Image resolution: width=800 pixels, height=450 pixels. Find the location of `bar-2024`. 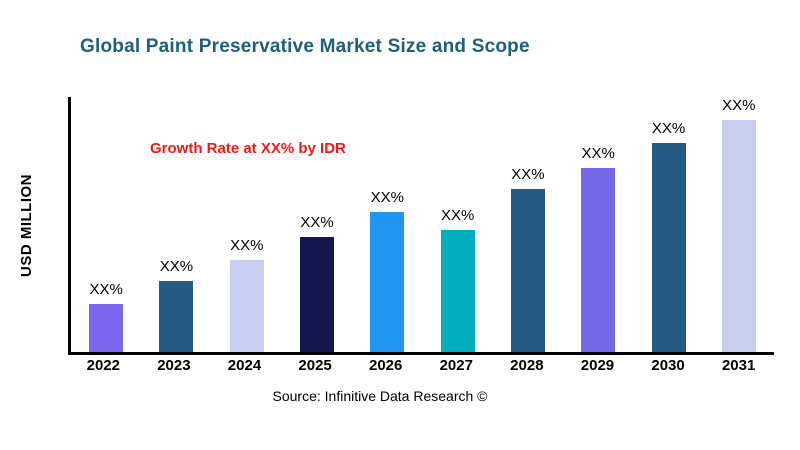

bar-2024 is located at coordinates (246, 306).